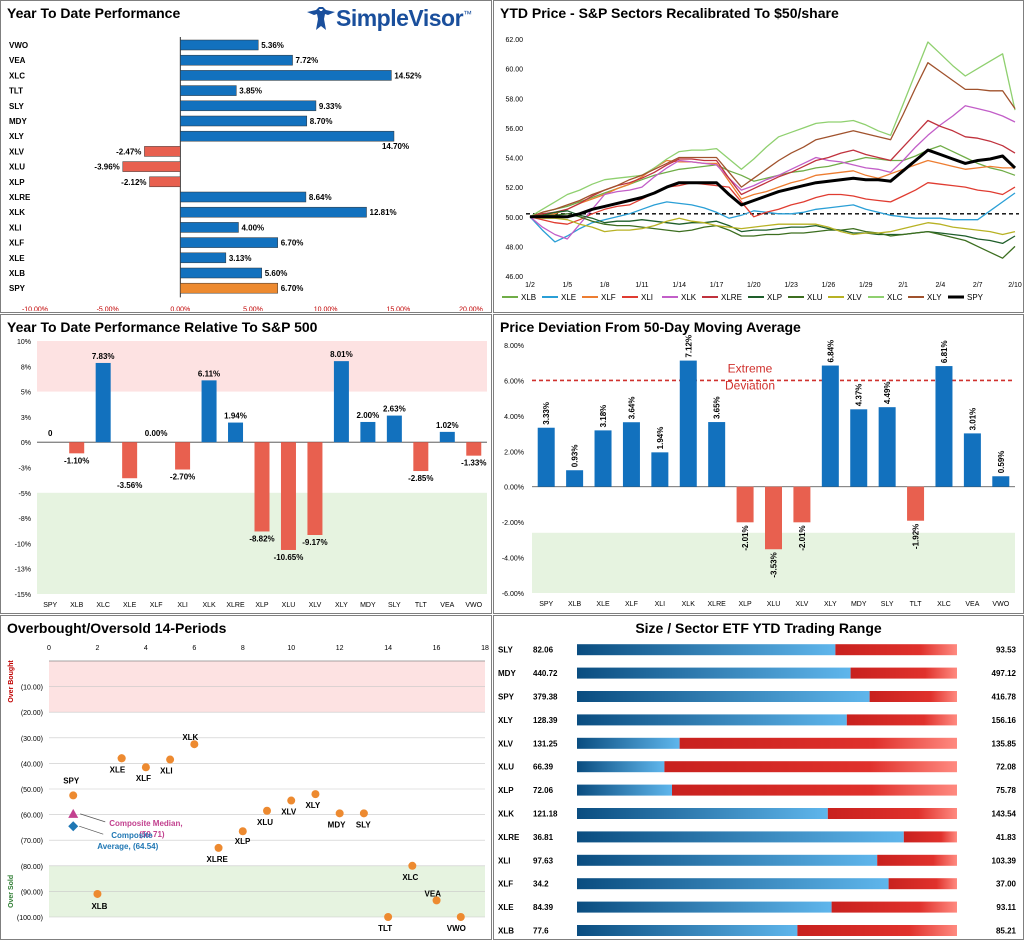  Describe the element at coordinates (118, 769) in the screenshot. I see `point-label: XLE` at that location.